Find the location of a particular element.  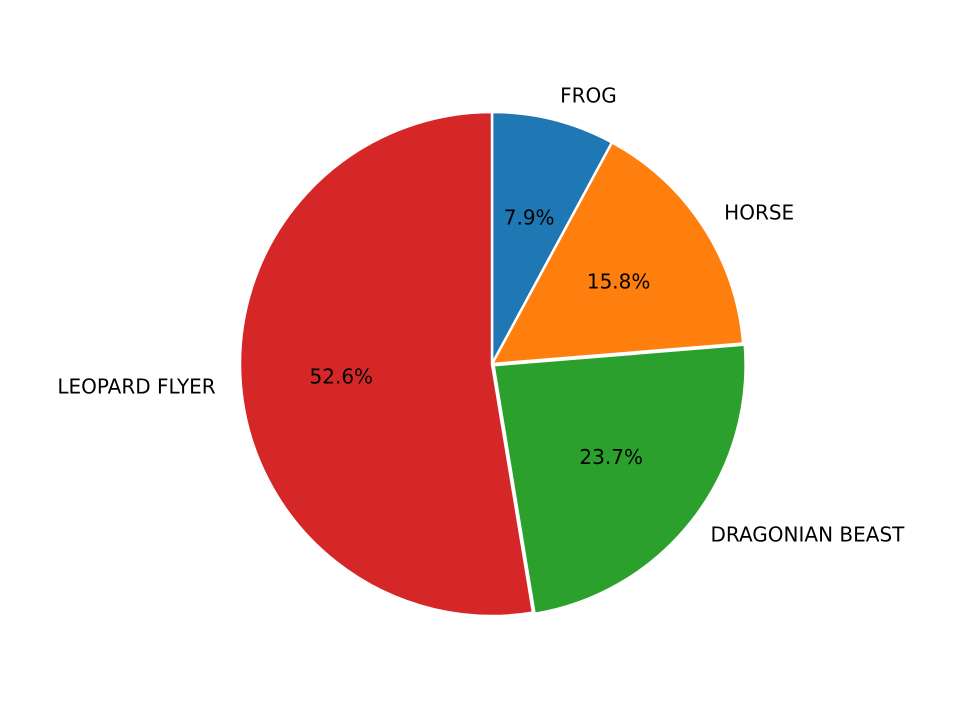

pct-label-leopard-flyer: 52.6% is located at coordinates (342, 376).